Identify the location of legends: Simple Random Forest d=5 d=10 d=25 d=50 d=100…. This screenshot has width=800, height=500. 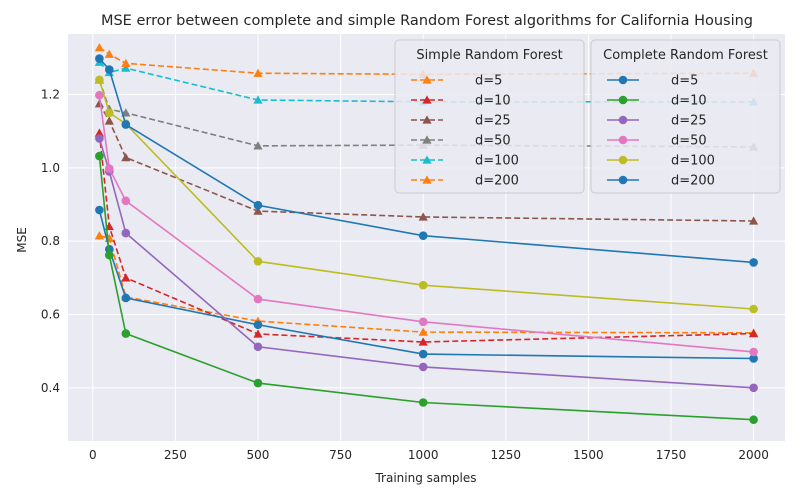
(587, 116).